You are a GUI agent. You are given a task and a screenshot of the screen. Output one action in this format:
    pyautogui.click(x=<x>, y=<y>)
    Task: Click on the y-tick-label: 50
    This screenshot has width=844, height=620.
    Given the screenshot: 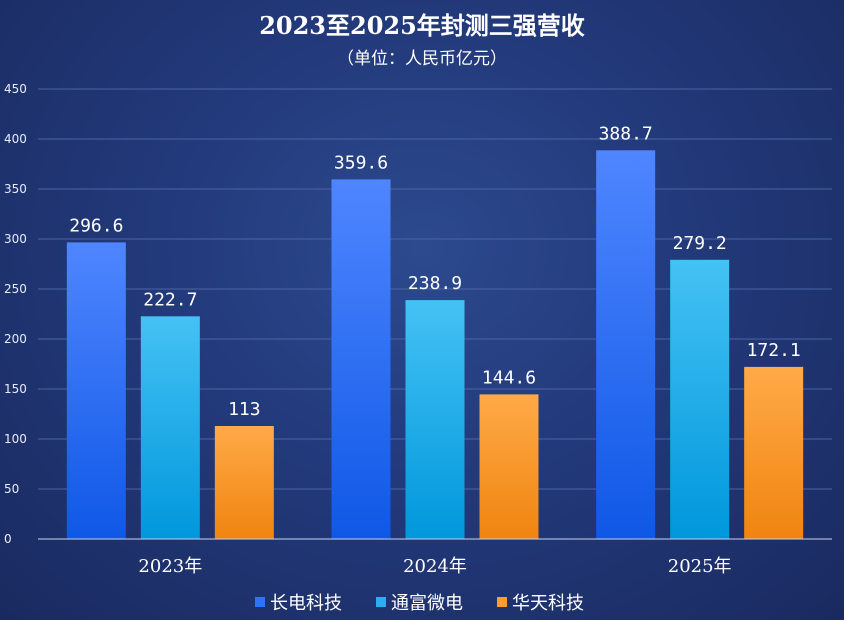 What is the action you would take?
    pyautogui.click(x=11, y=489)
    